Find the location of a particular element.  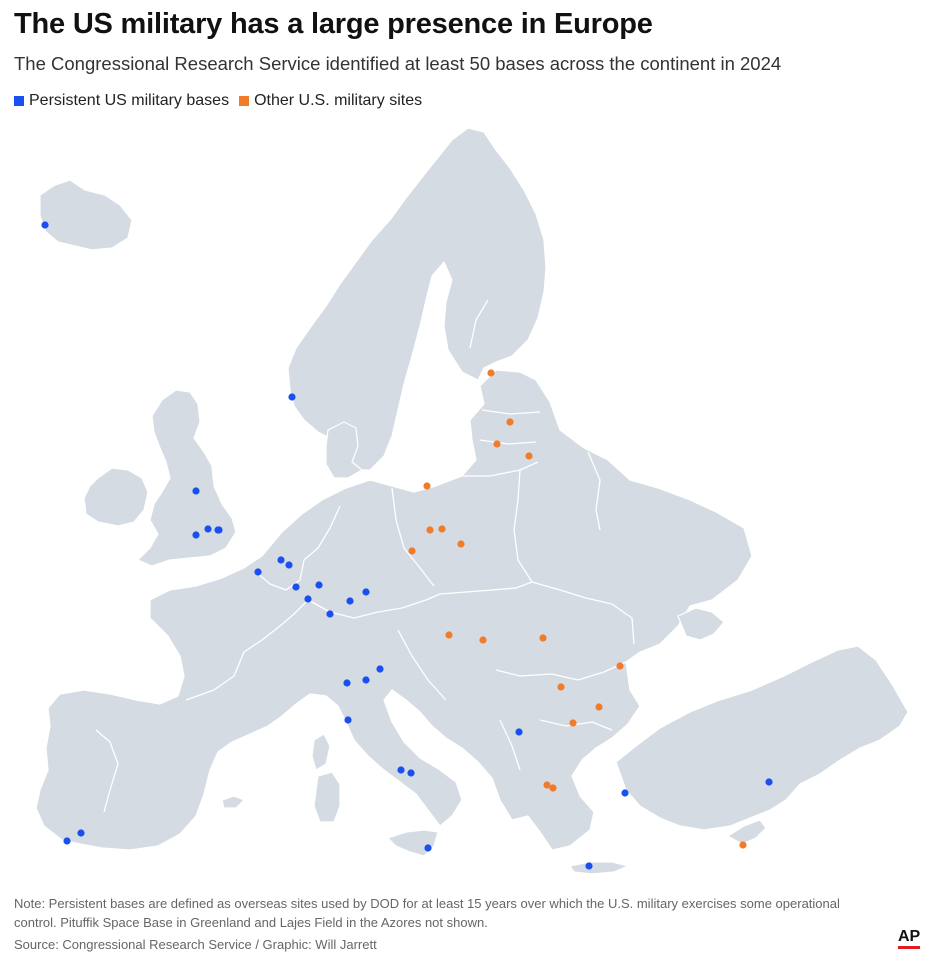

landmass-iceland is located at coordinates (86, 215).